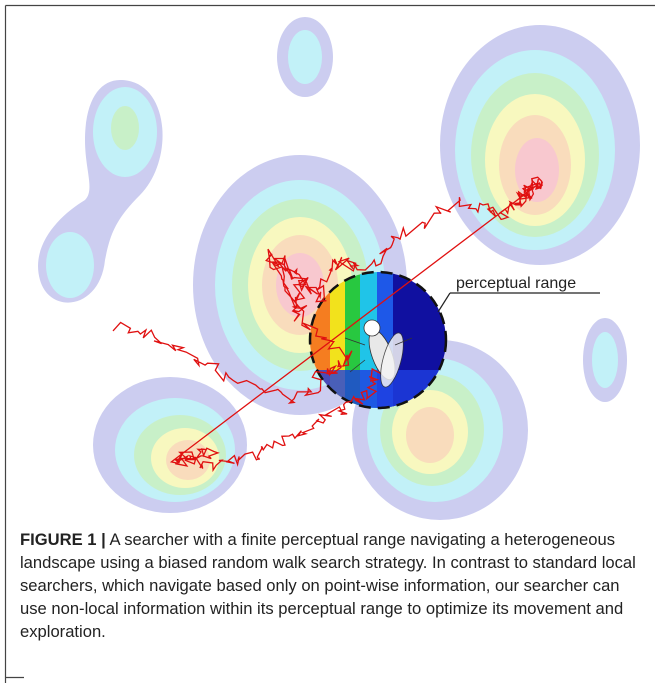 Image resolution: width=655 pixels, height=683 pixels. I want to click on fly, so click(378, 353).